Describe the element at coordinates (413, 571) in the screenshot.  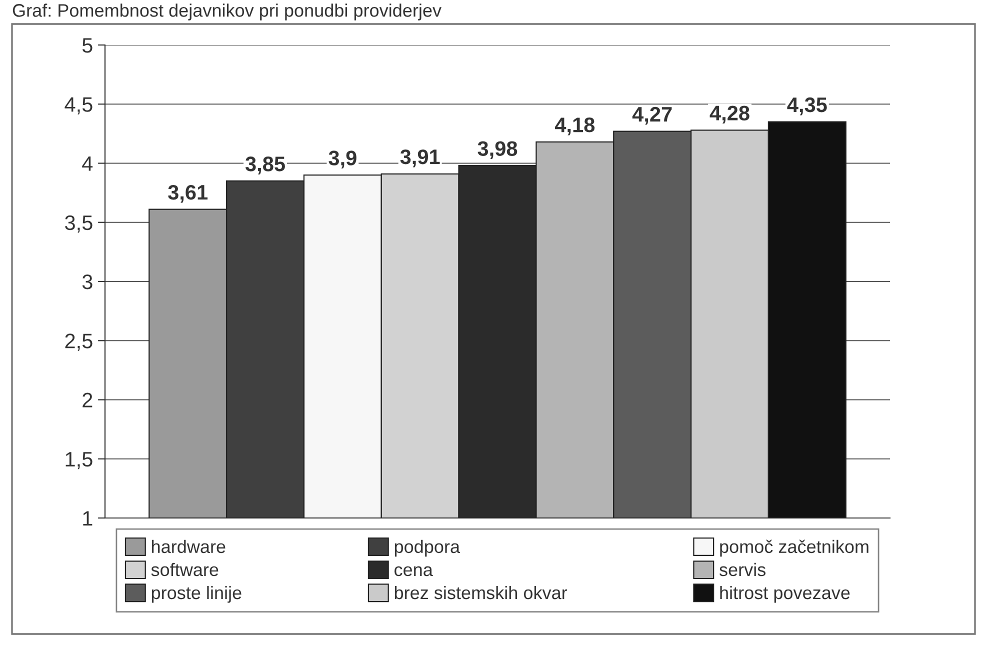
I see `legend-label: cena` at that location.